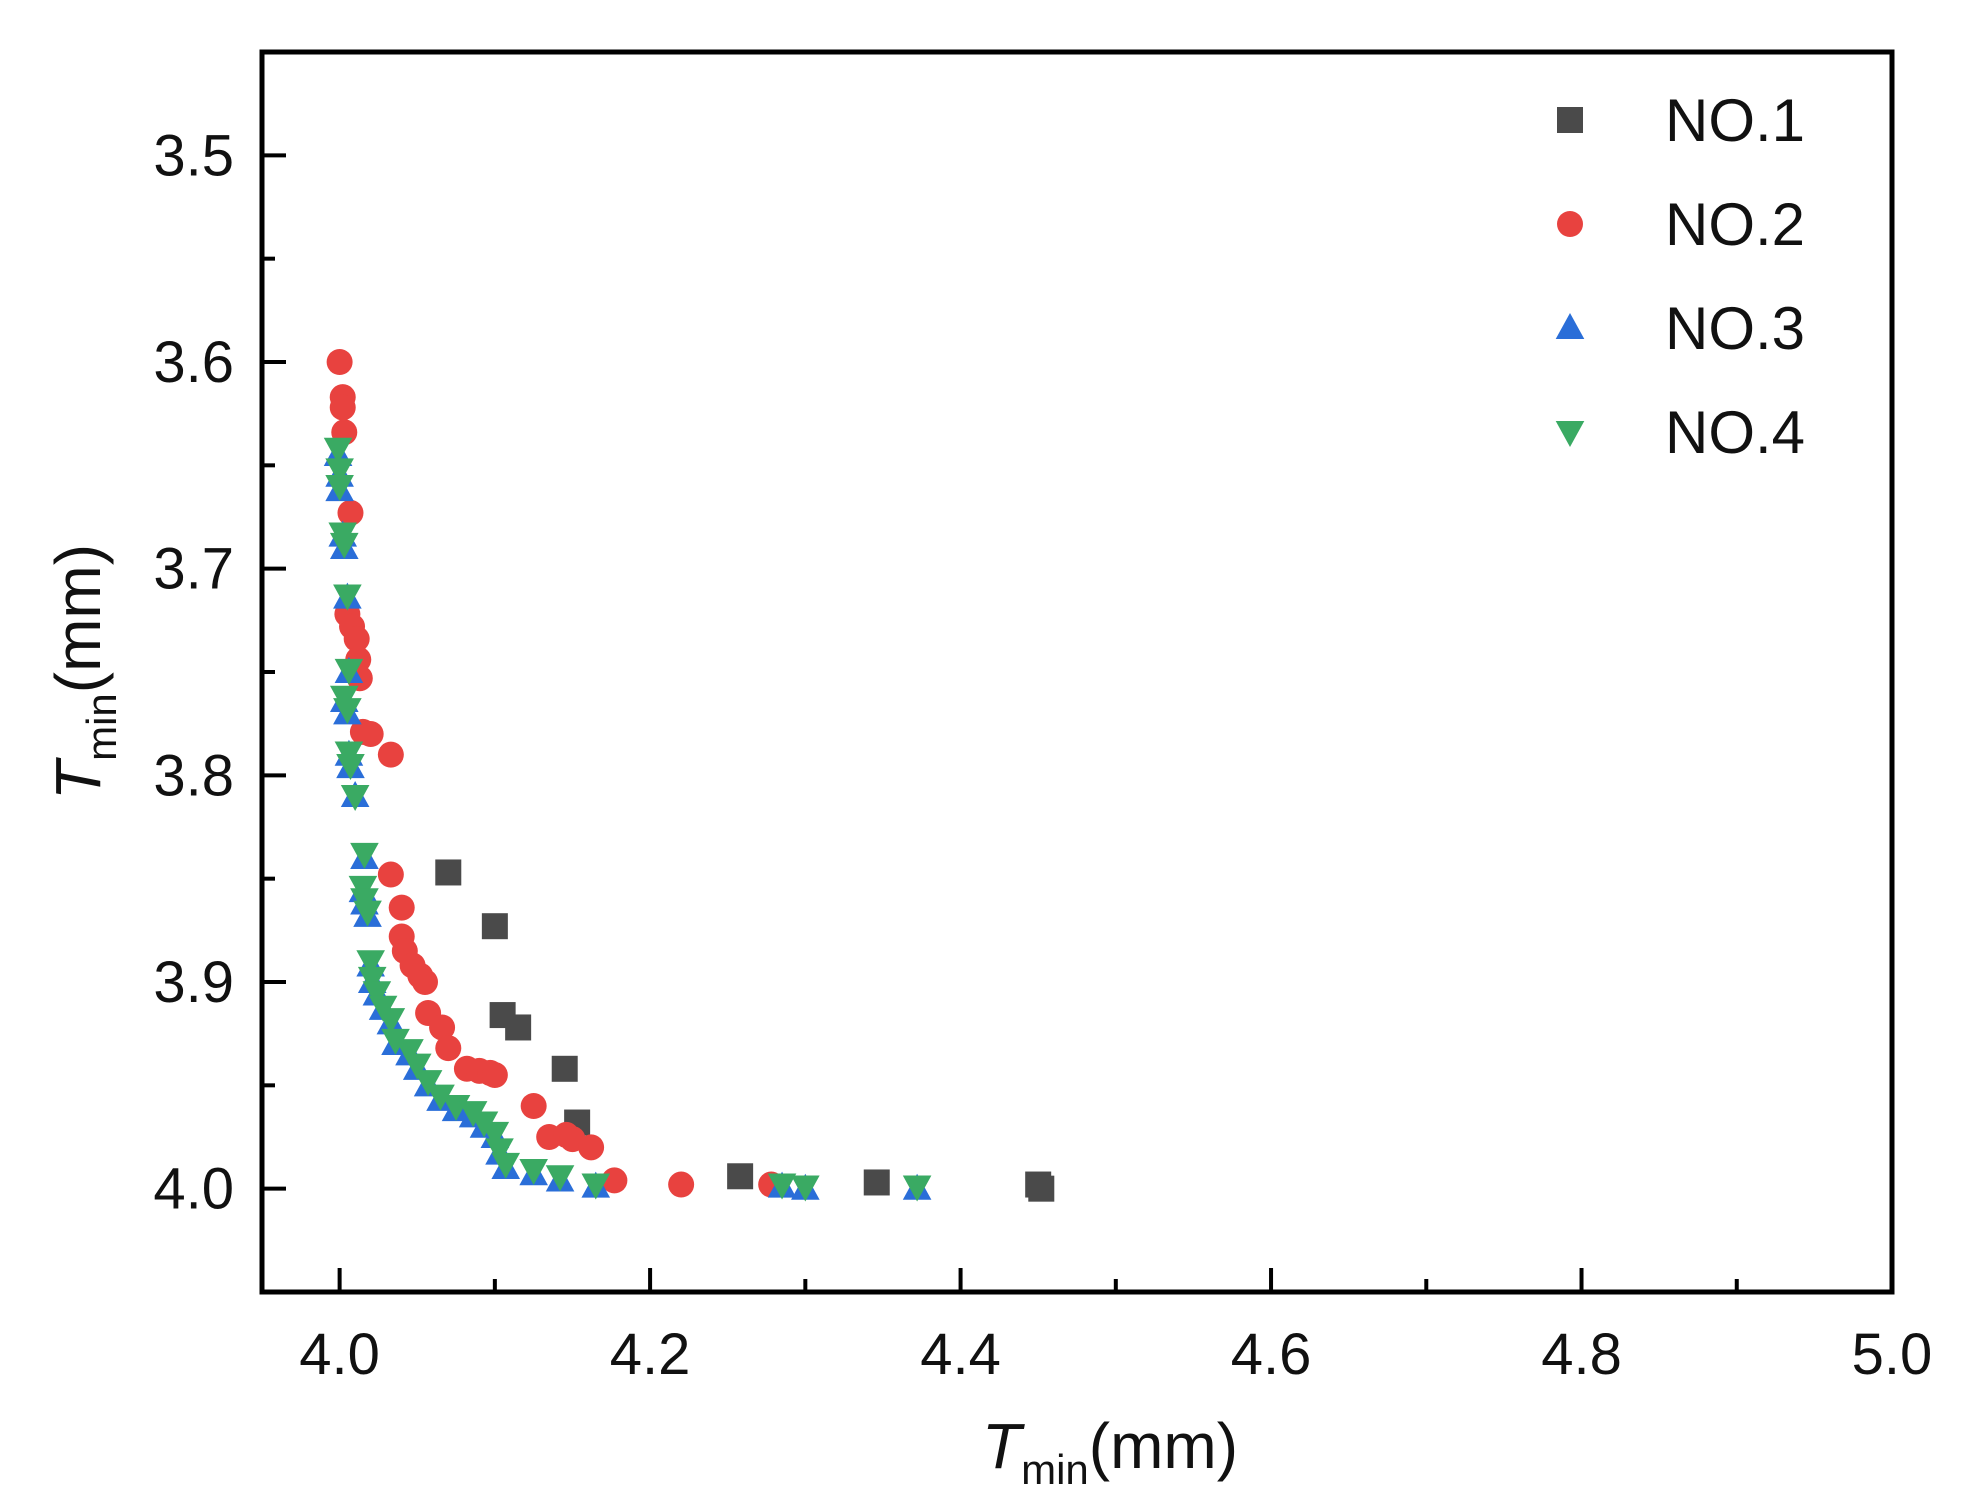 The image size is (1967, 1512). I want to click on y-axis-title: Tmin(mm), so click(83, 672).